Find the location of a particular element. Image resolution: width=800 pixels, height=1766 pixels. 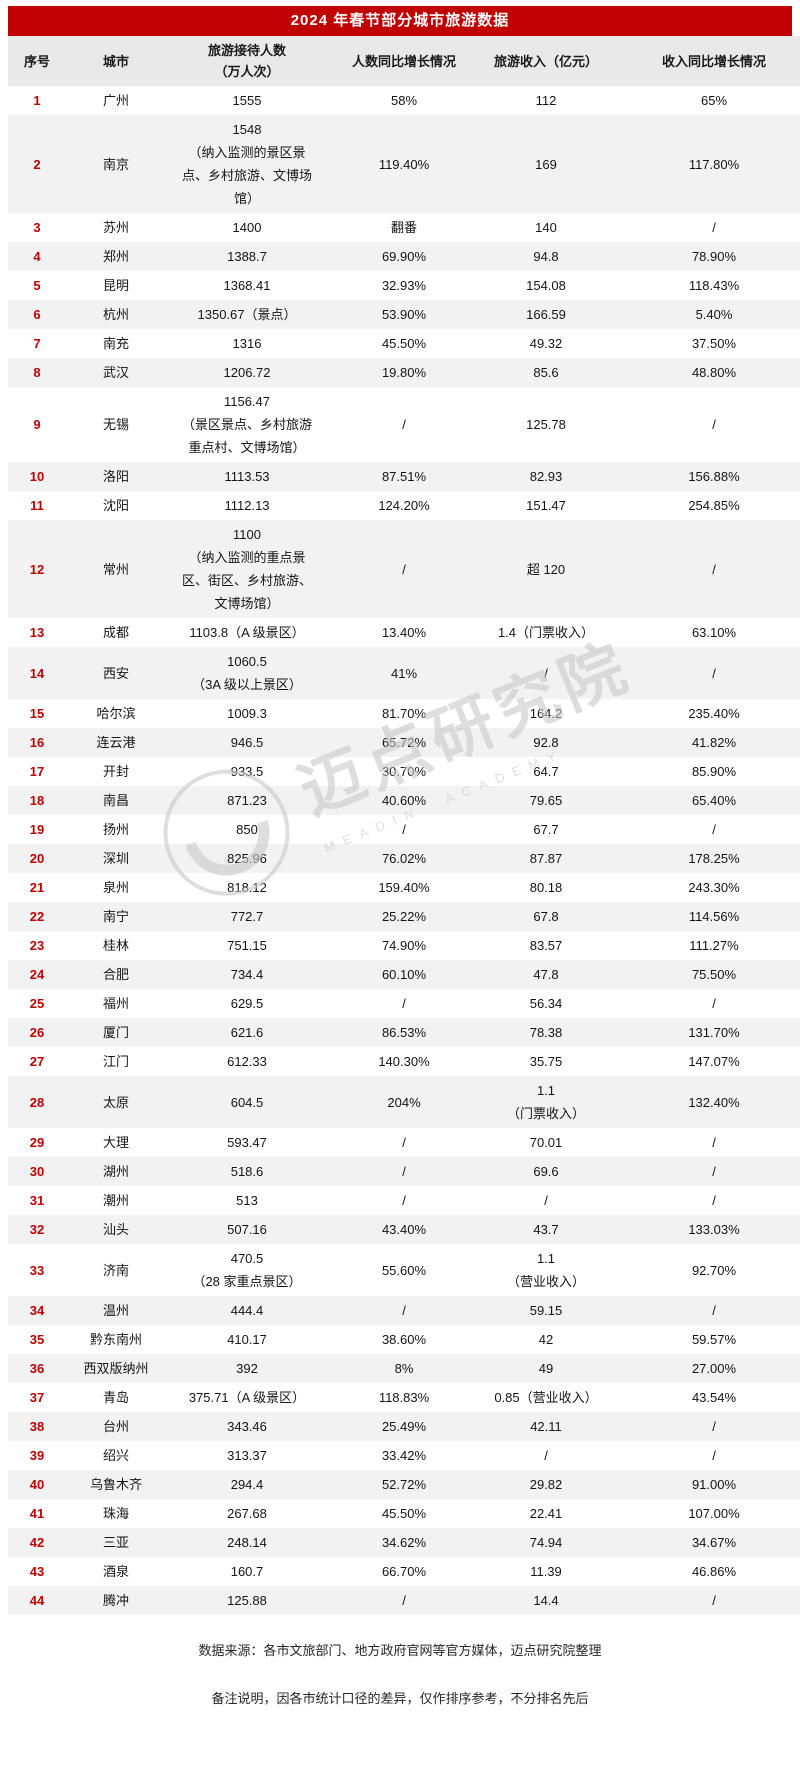

cell-city: 福州 is located at coordinates (115, 1003).